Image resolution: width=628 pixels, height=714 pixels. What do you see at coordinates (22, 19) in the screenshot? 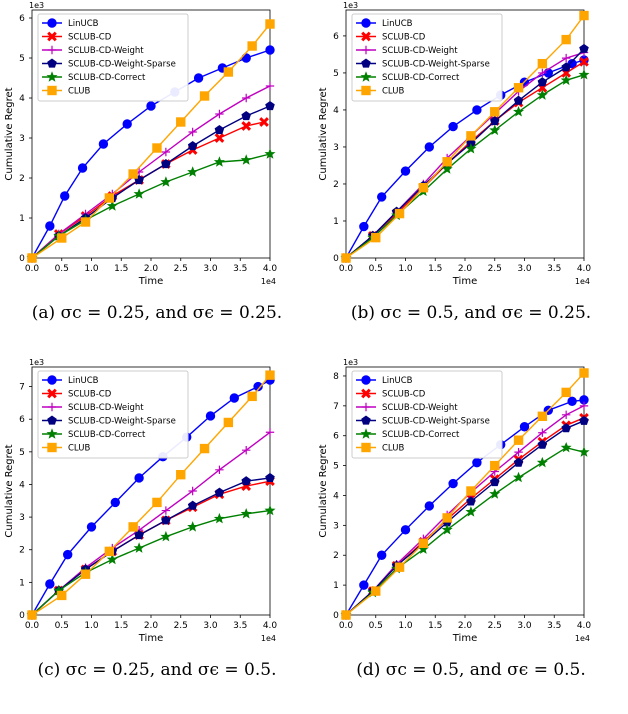
I see `y-tick-label: 6` at bounding box center [22, 19].